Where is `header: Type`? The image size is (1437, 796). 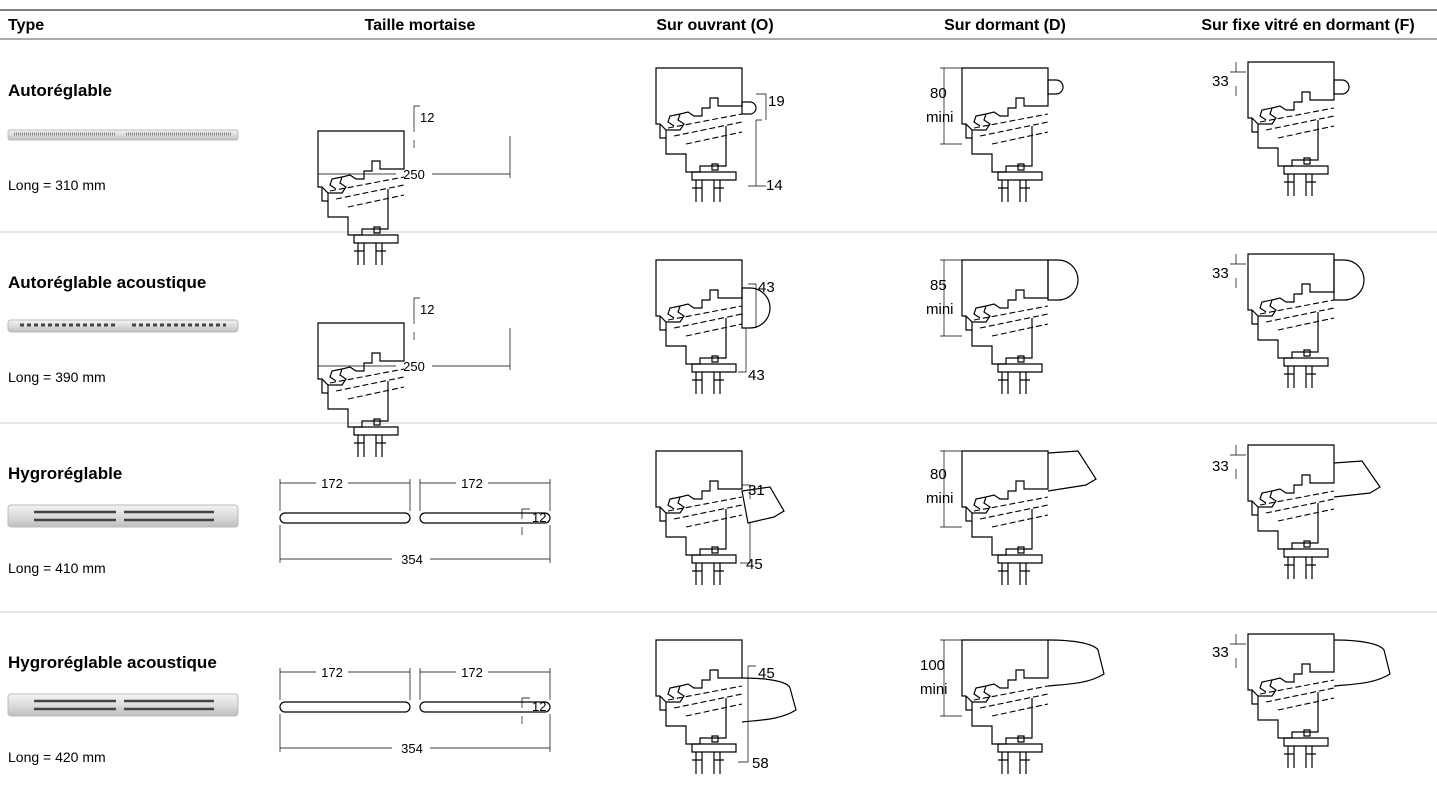 header: Type is located at coordinates (26, 25).